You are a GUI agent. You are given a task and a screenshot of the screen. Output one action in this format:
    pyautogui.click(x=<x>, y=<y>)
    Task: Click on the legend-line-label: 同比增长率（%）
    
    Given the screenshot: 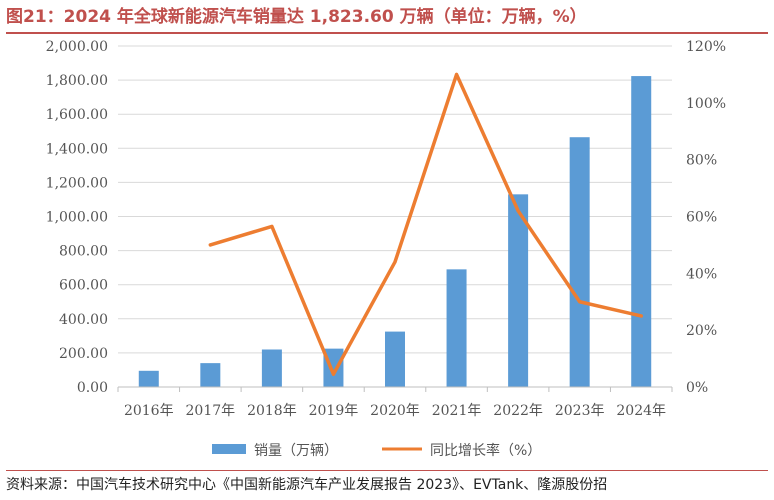 What is the action you would take?
    pyautogui.click(x=485, y=450)
    